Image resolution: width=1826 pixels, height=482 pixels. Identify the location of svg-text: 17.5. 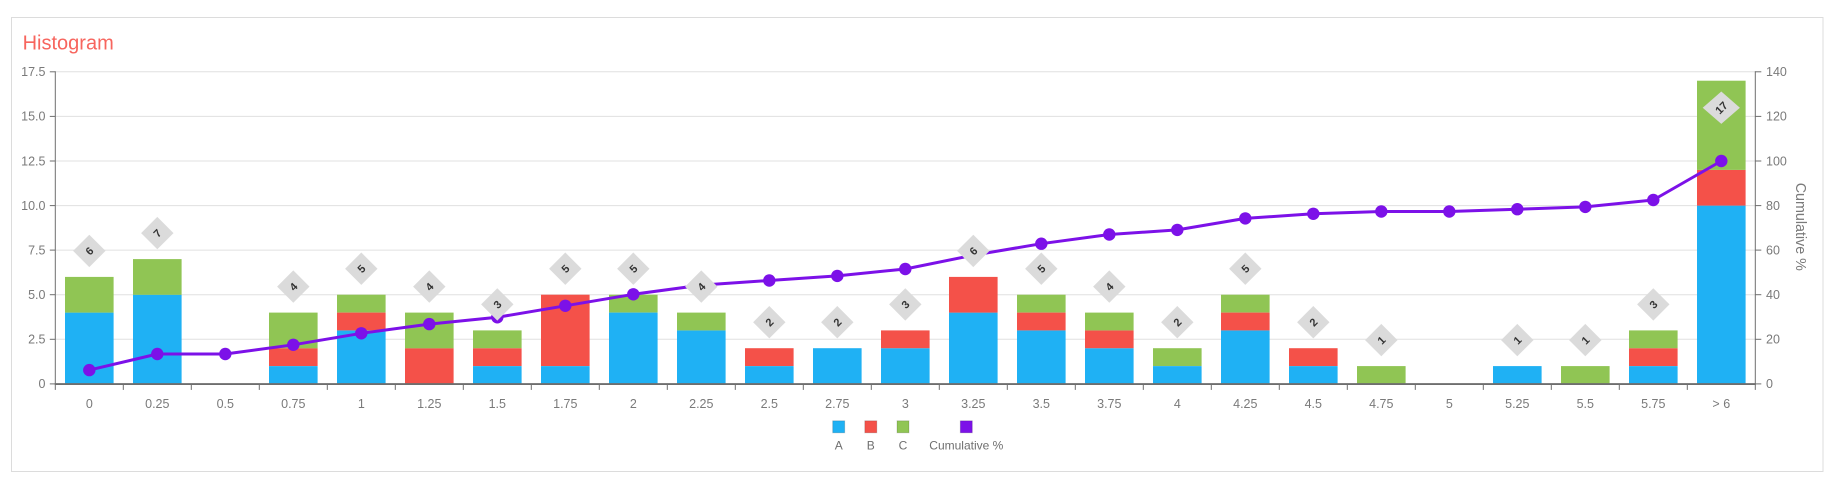
(33, 72).